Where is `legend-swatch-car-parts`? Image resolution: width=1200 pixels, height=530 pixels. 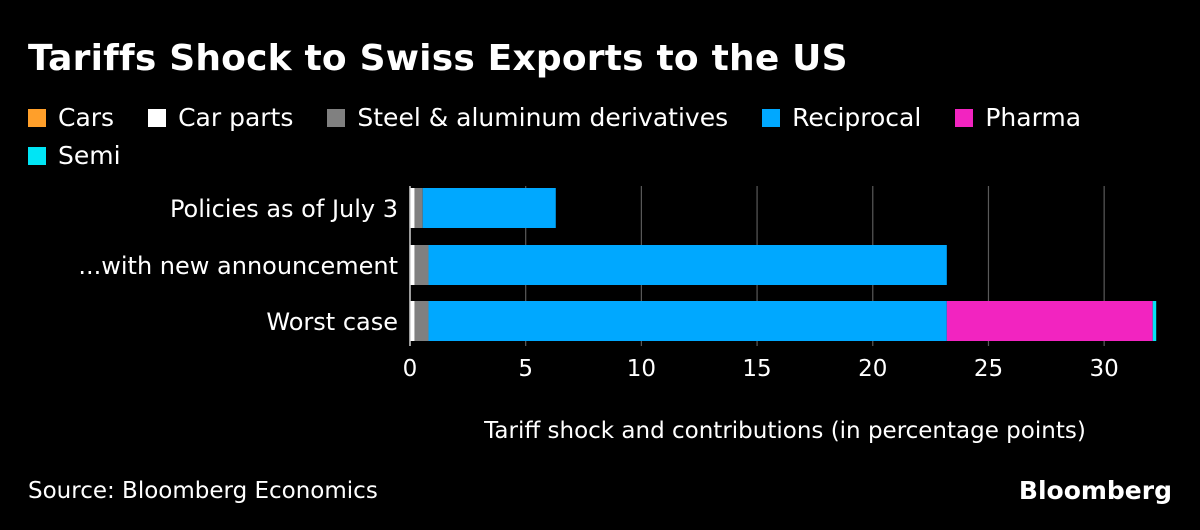 legend-swatch-car-parts is located at coordinates (157, 118).